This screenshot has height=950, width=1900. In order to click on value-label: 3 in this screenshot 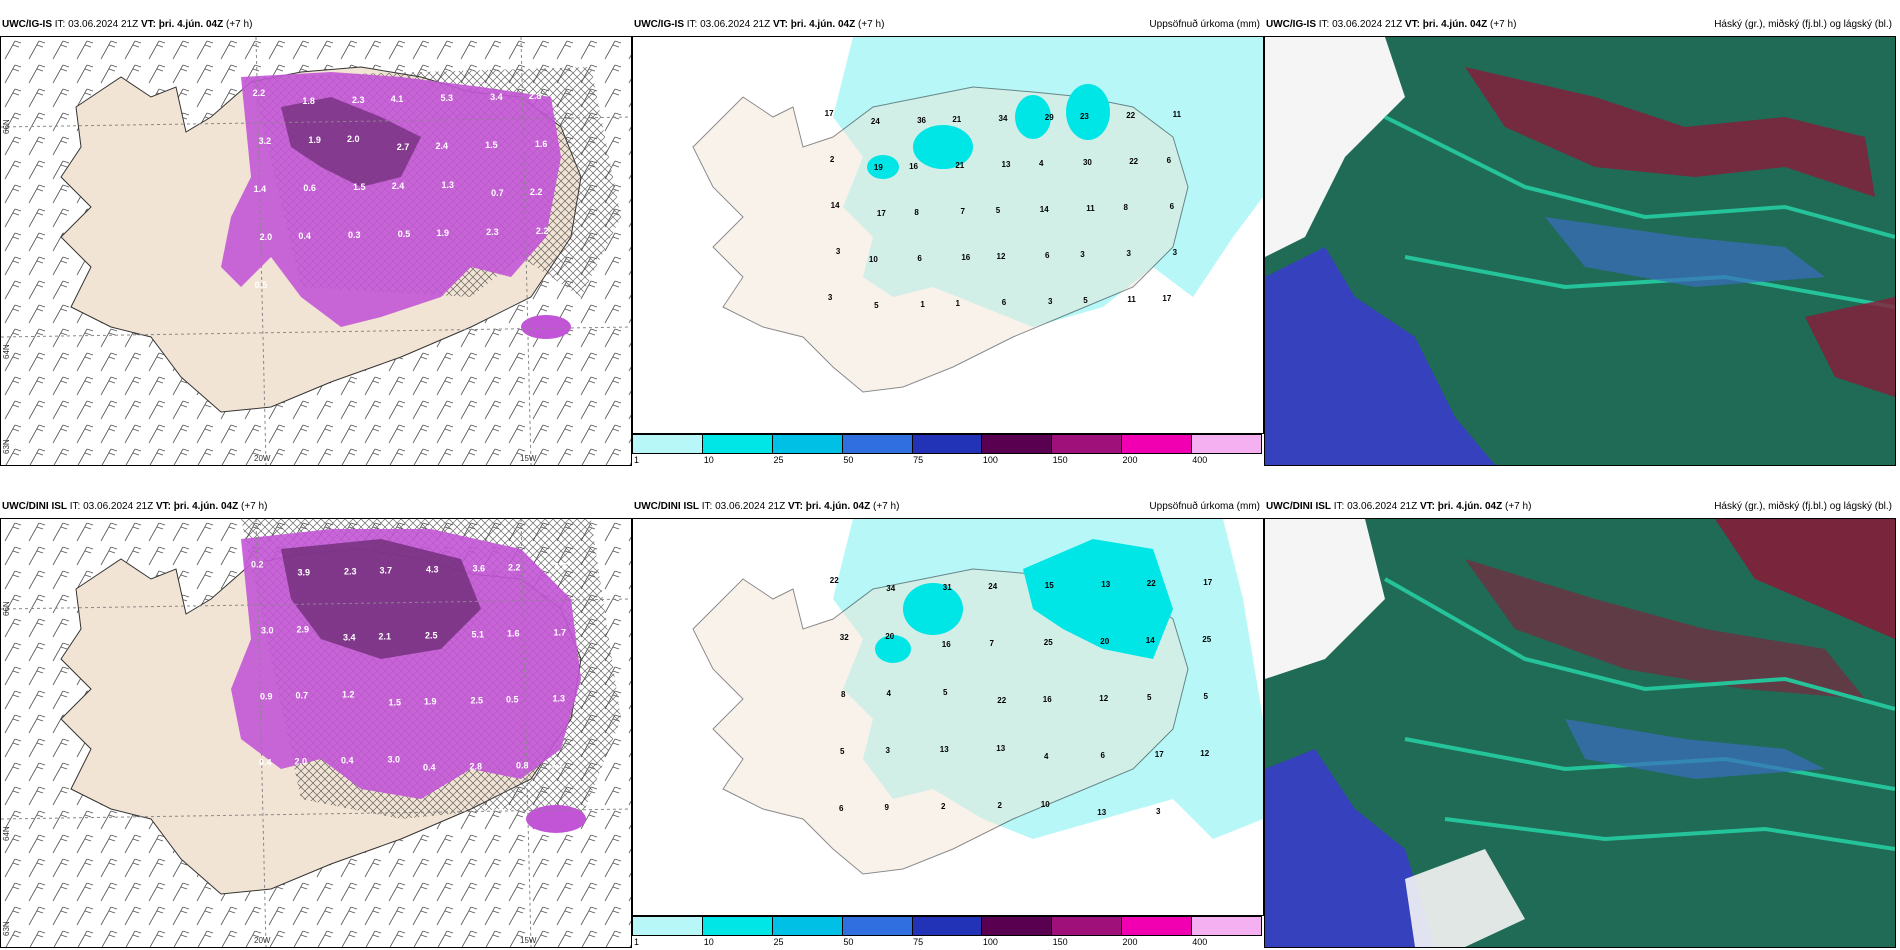, I will do `click(830, 297)`.